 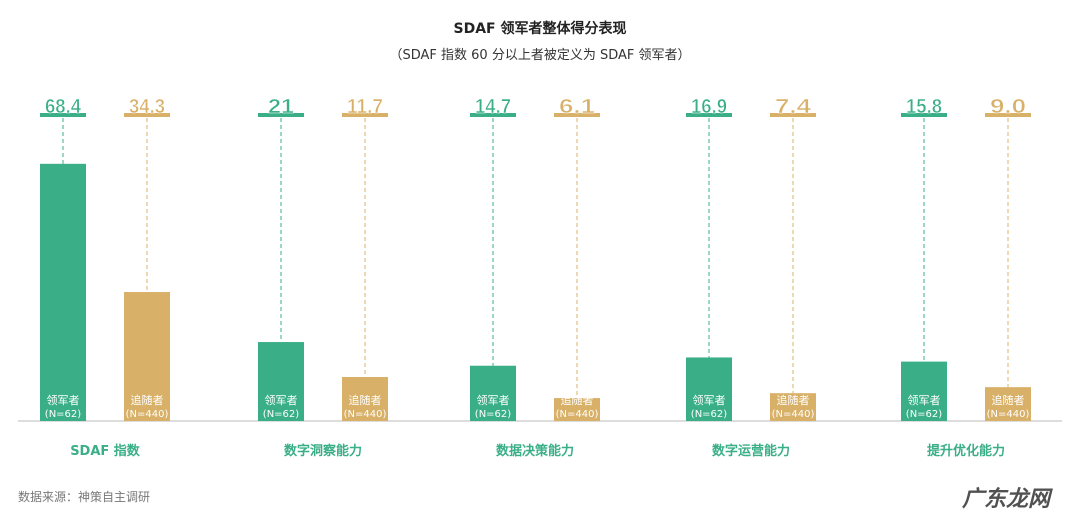 I want to click on data-label: 6.1, so click(x=577, y=107).